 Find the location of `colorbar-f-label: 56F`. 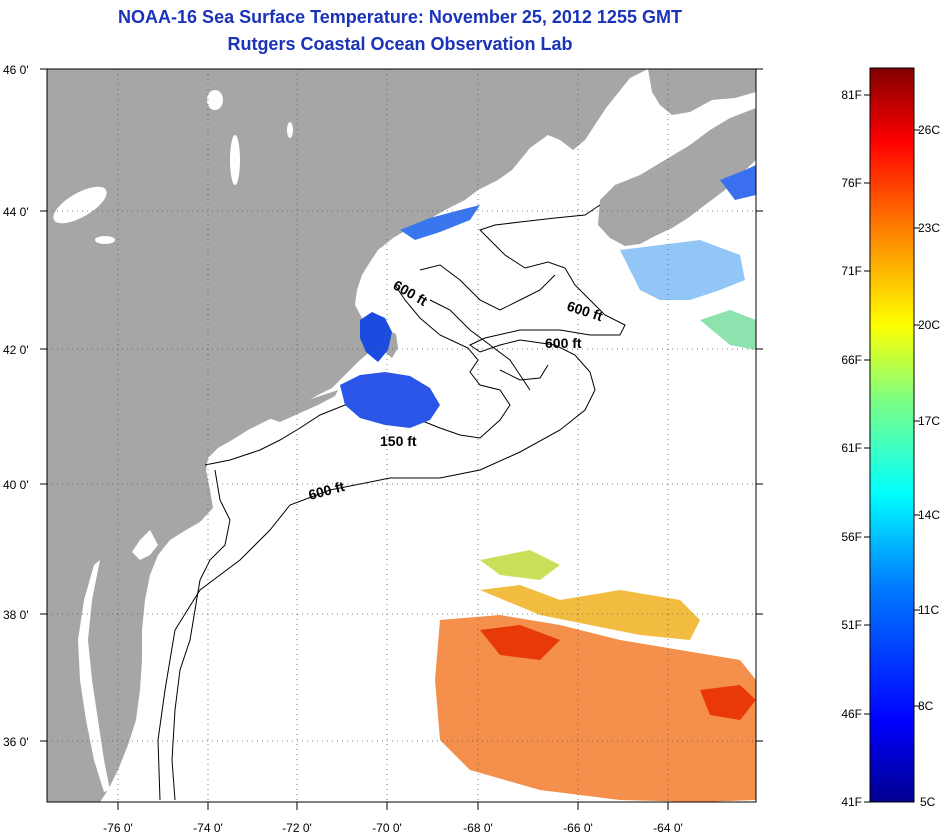

colorbar-f-label: 56F is located at coordinates (851, 537).